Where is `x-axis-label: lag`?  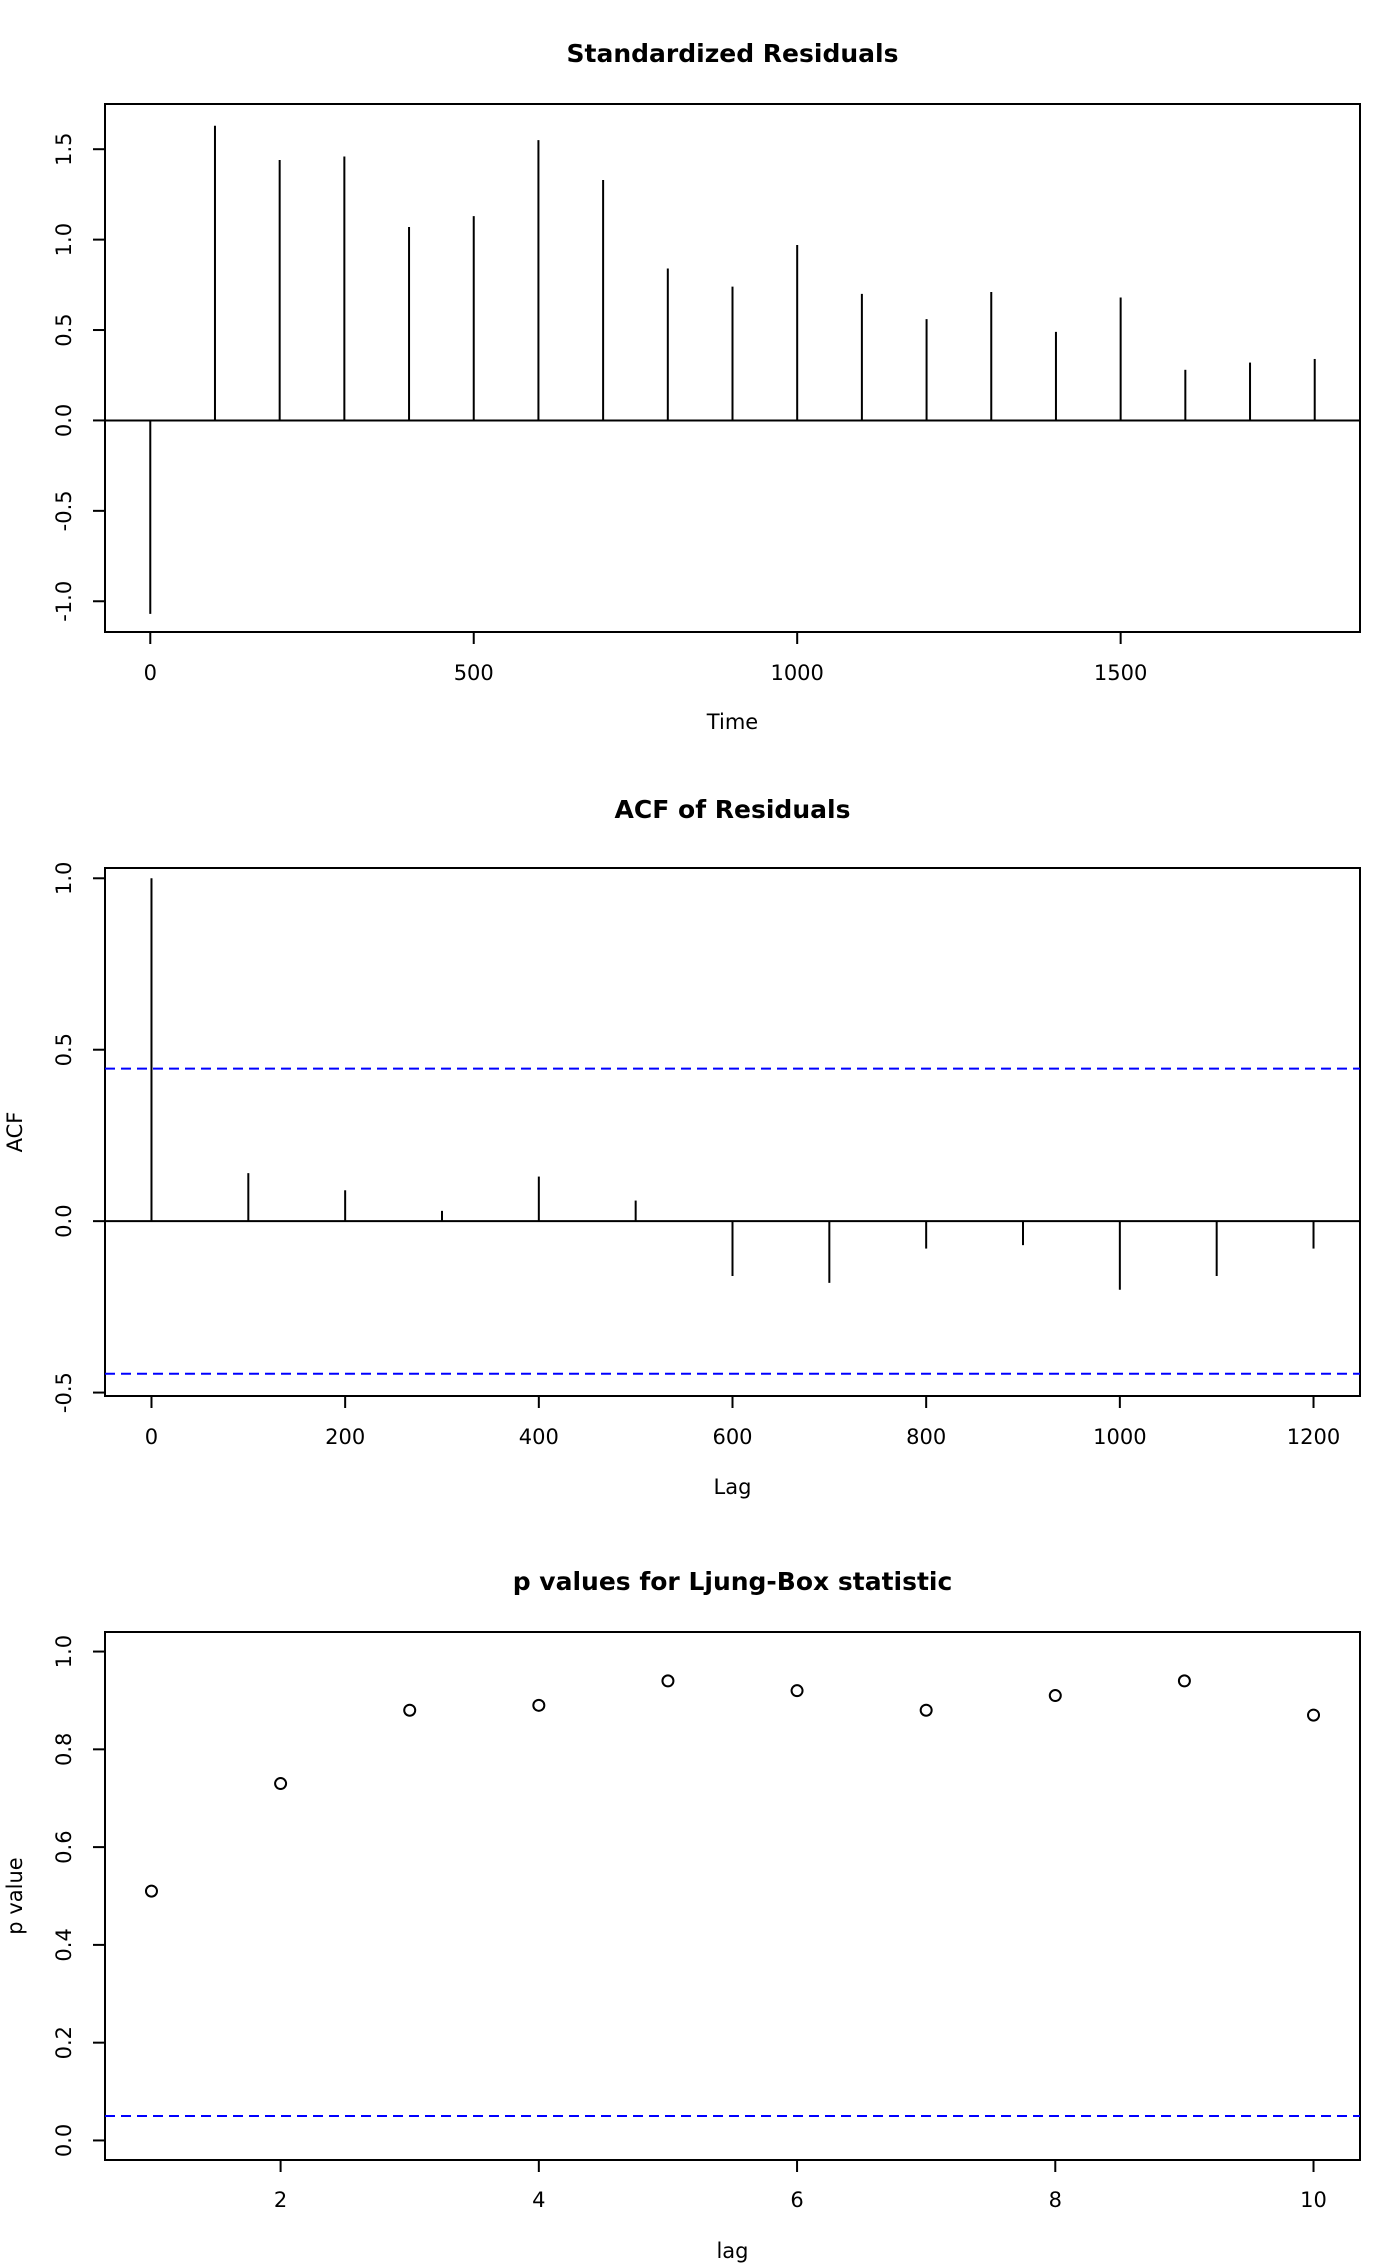 x-axis-label: lag is located at coordinates (732, 2251).